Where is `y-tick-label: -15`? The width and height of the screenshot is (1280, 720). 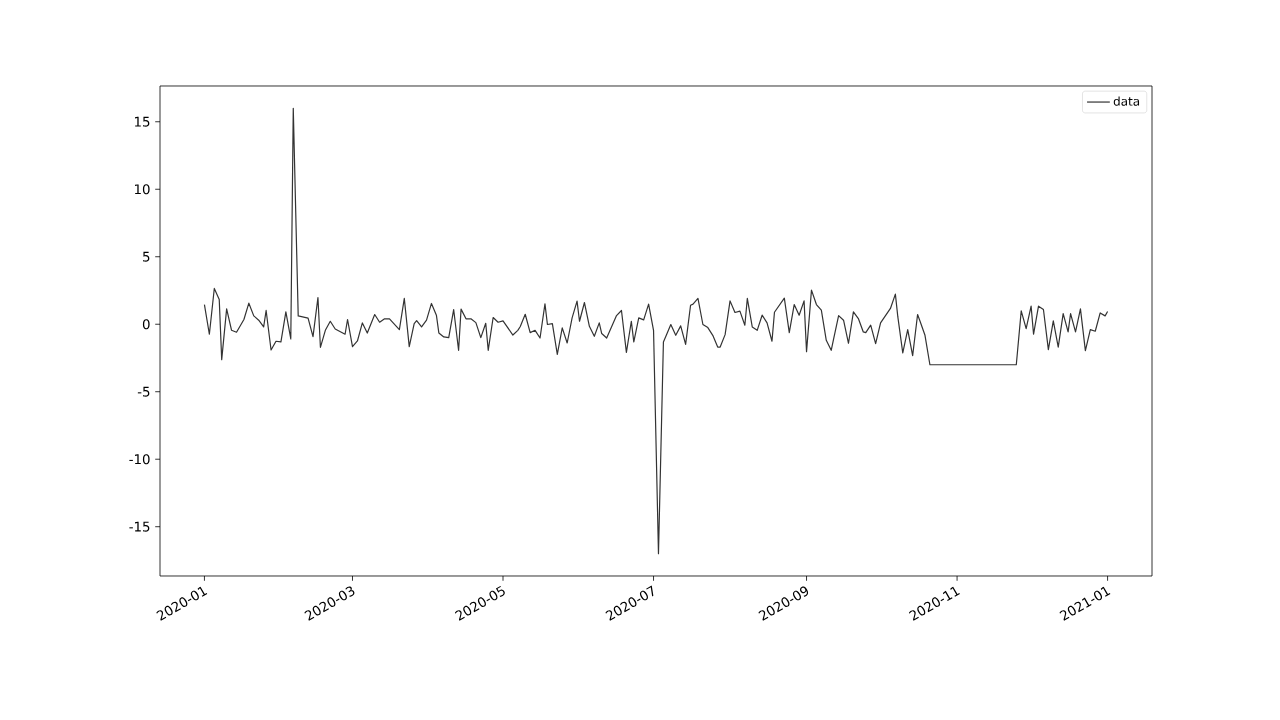 y-tick-label: -15 is located at coordinates (139, 526).